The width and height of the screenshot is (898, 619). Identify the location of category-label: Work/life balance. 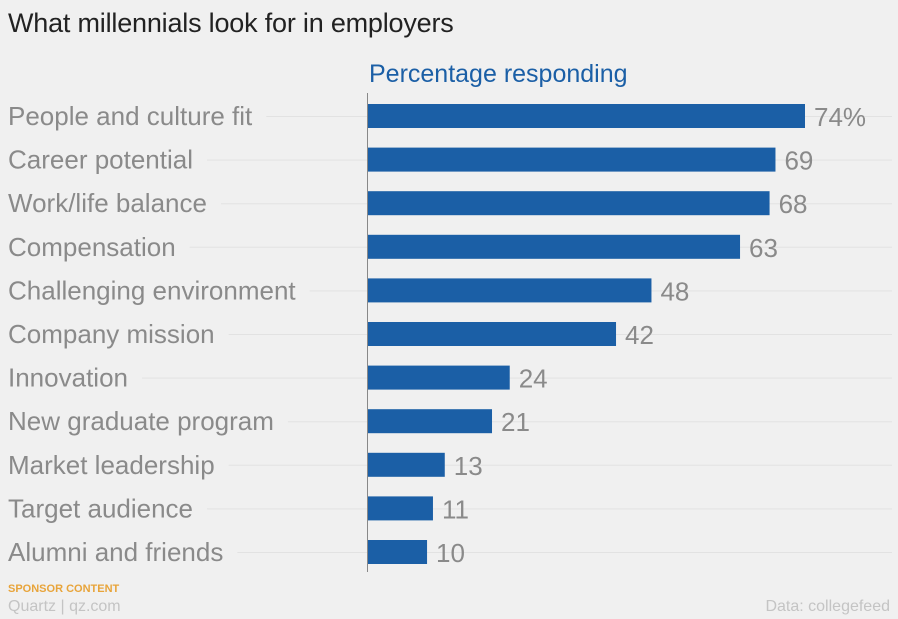
(107, 203).